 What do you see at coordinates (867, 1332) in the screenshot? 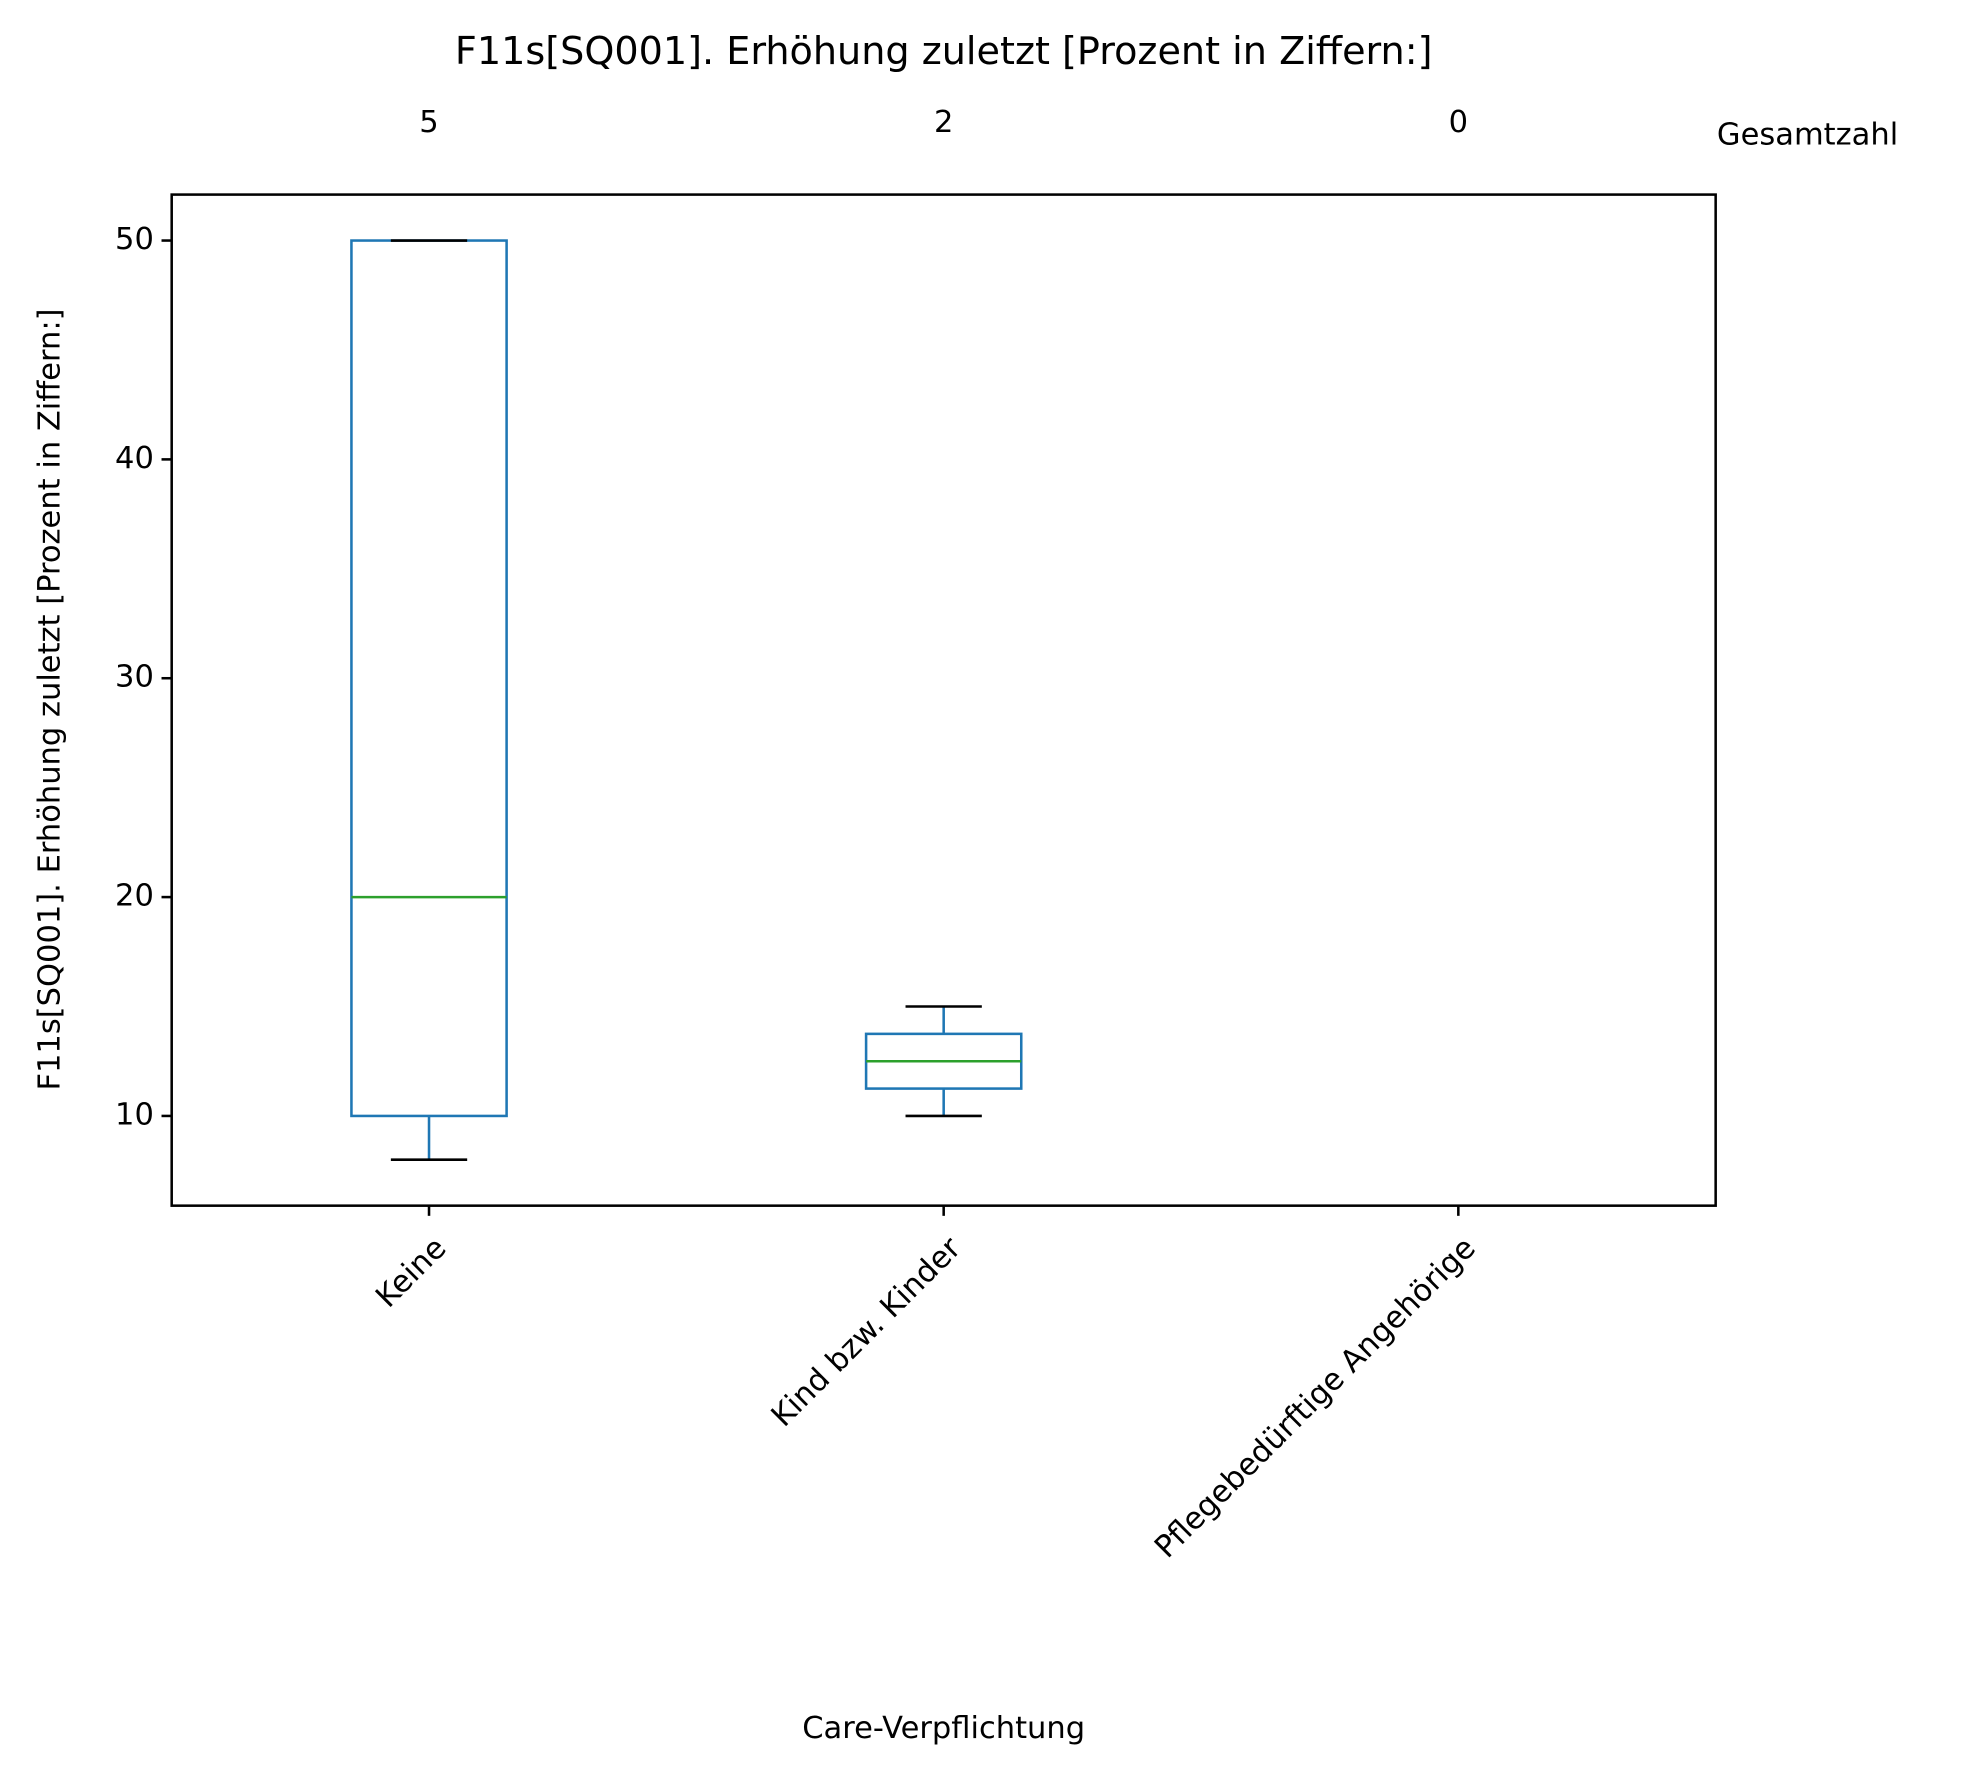
I see `x-tick-label: Kind bzw. Kinder` at bounding box center [867, 1332].